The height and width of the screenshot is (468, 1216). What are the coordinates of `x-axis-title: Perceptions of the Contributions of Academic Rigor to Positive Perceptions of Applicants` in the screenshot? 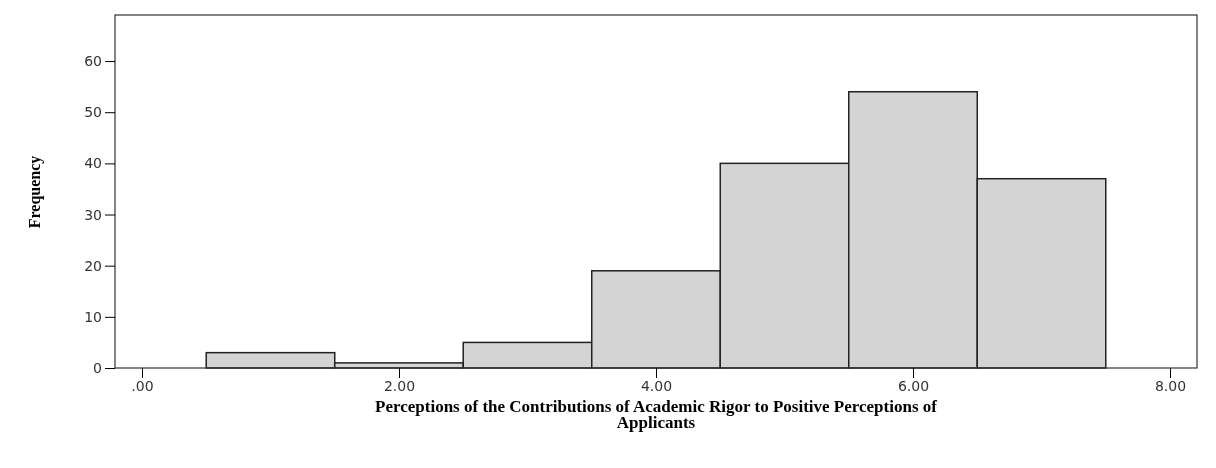 It's located at (656, 414).